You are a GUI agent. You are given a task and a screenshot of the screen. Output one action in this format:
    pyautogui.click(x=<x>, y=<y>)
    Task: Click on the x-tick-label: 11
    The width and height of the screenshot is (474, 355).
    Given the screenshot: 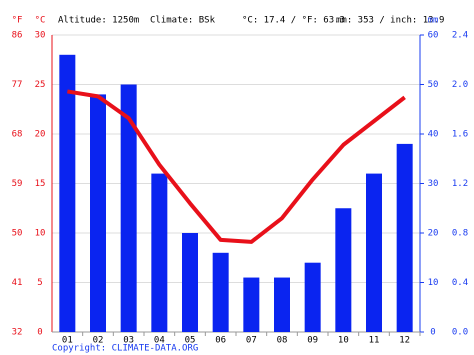 What is the action you would take?
    pyautogui.click(x=374, y=341)
    